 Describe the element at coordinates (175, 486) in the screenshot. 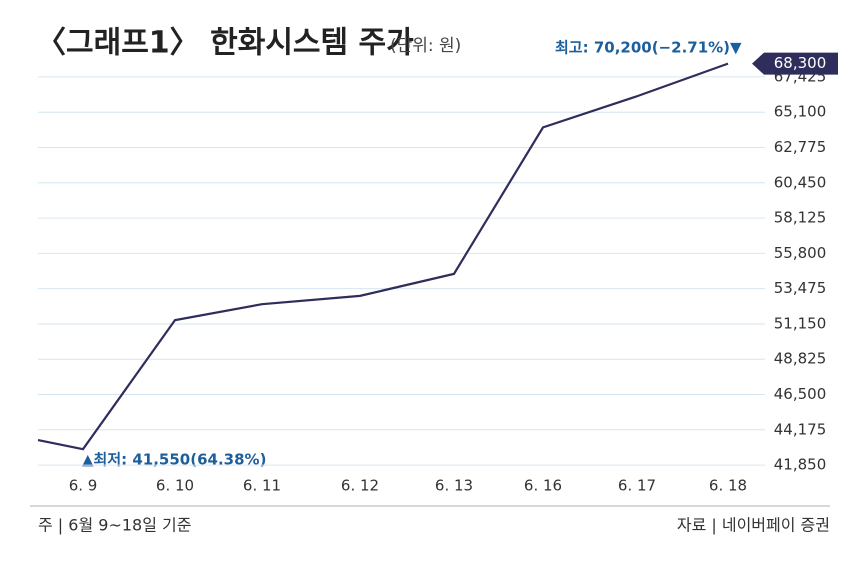

I see `x-tick-label: 6. 10` at that location.